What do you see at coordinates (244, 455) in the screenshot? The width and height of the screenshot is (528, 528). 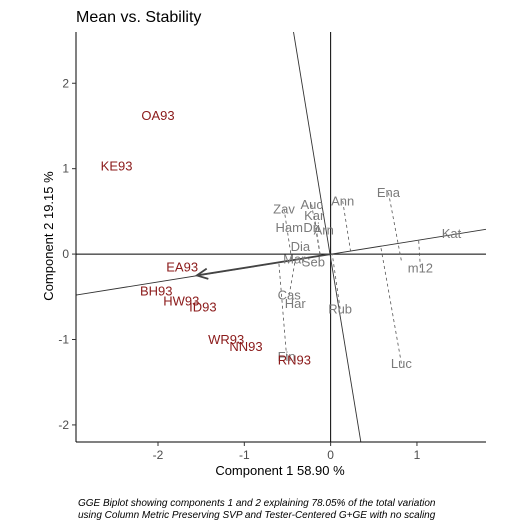 I see `x-tick-label: -1` at bounding box center [244, 455].